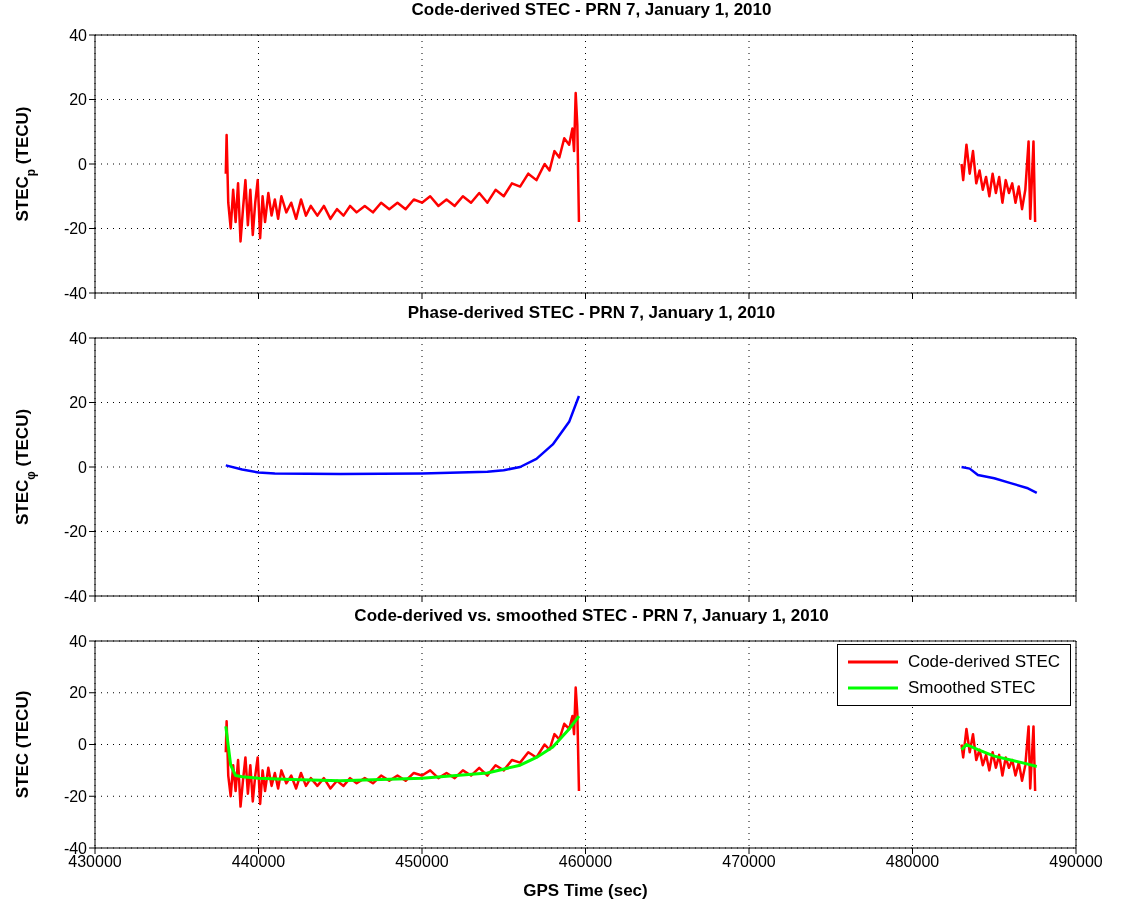 The image size is (1123, 900). Describe the element at coordinates (585, 862) in the screenshot. I see `x-tick-label: 460000` at that location.